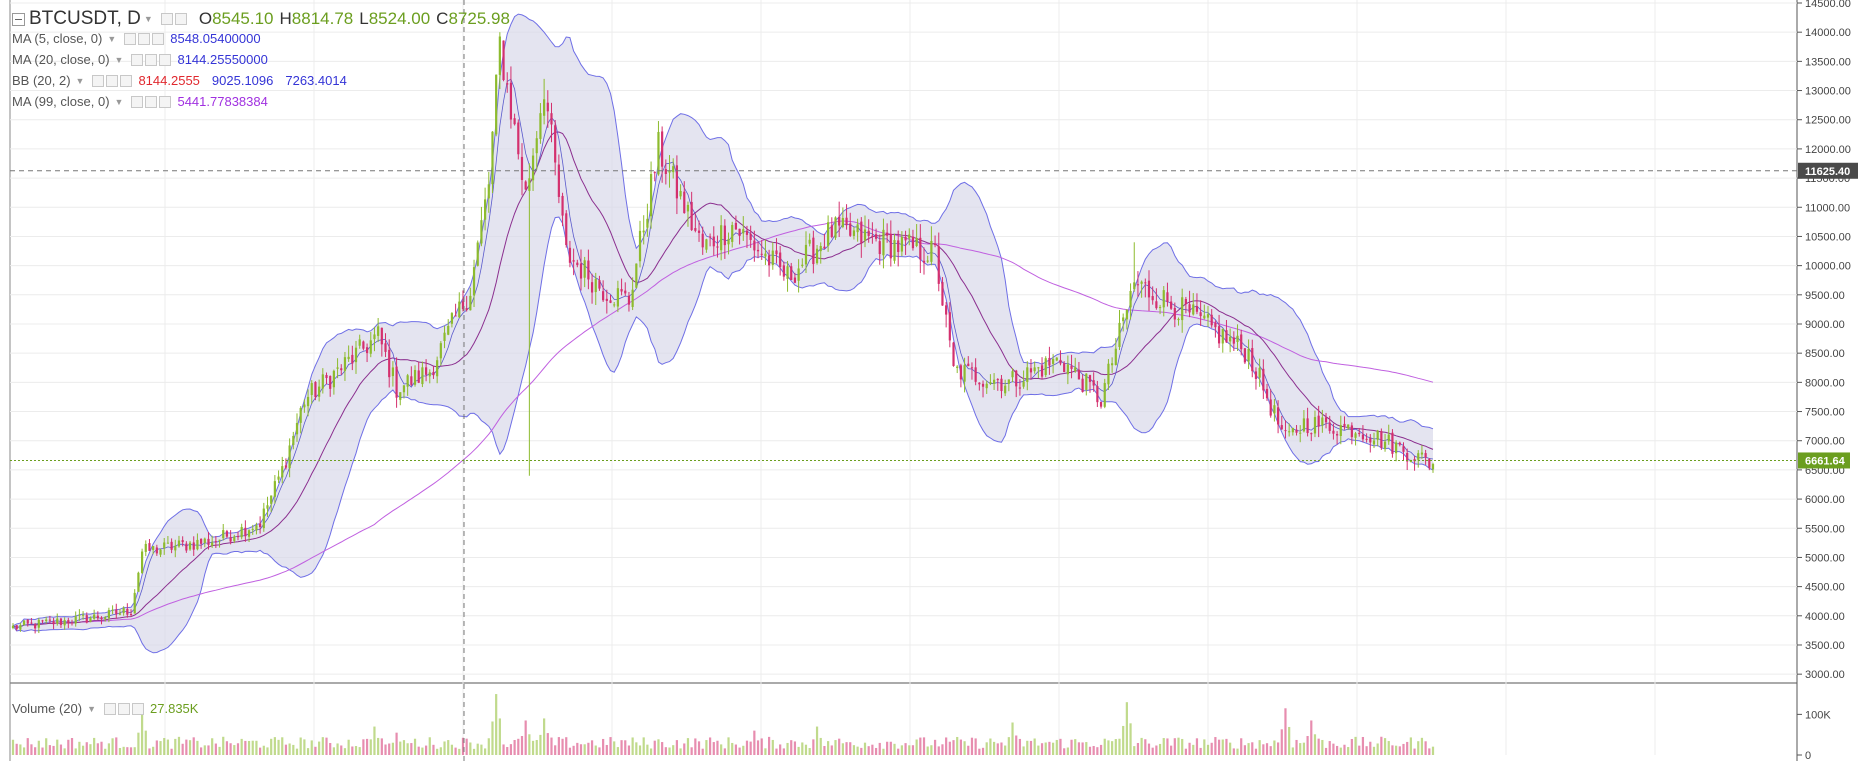 The height and width of the screenshot is (761, 1873). I want to click on volume-legend: Volume (20) ▼ 27.835K, so click(105, 708).